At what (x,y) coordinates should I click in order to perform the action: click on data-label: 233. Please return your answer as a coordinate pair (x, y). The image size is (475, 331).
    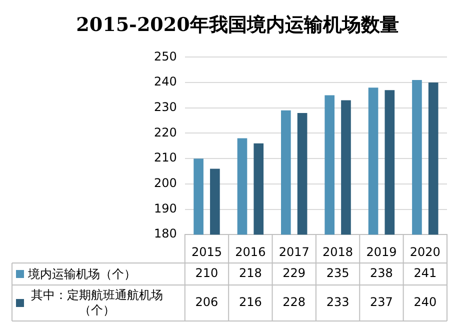
    Looking at the image, I should click on (338, 302).